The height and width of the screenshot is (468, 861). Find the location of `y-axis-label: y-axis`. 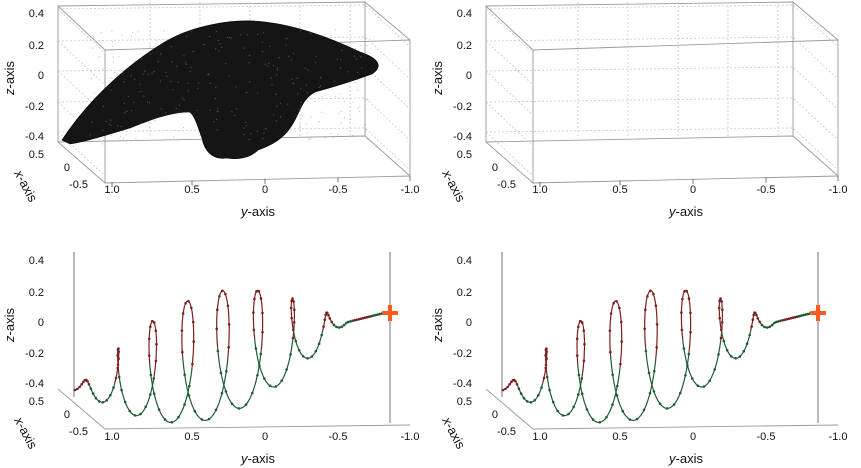

y-axis-label: y-axis is located at coordinates (685, 211).